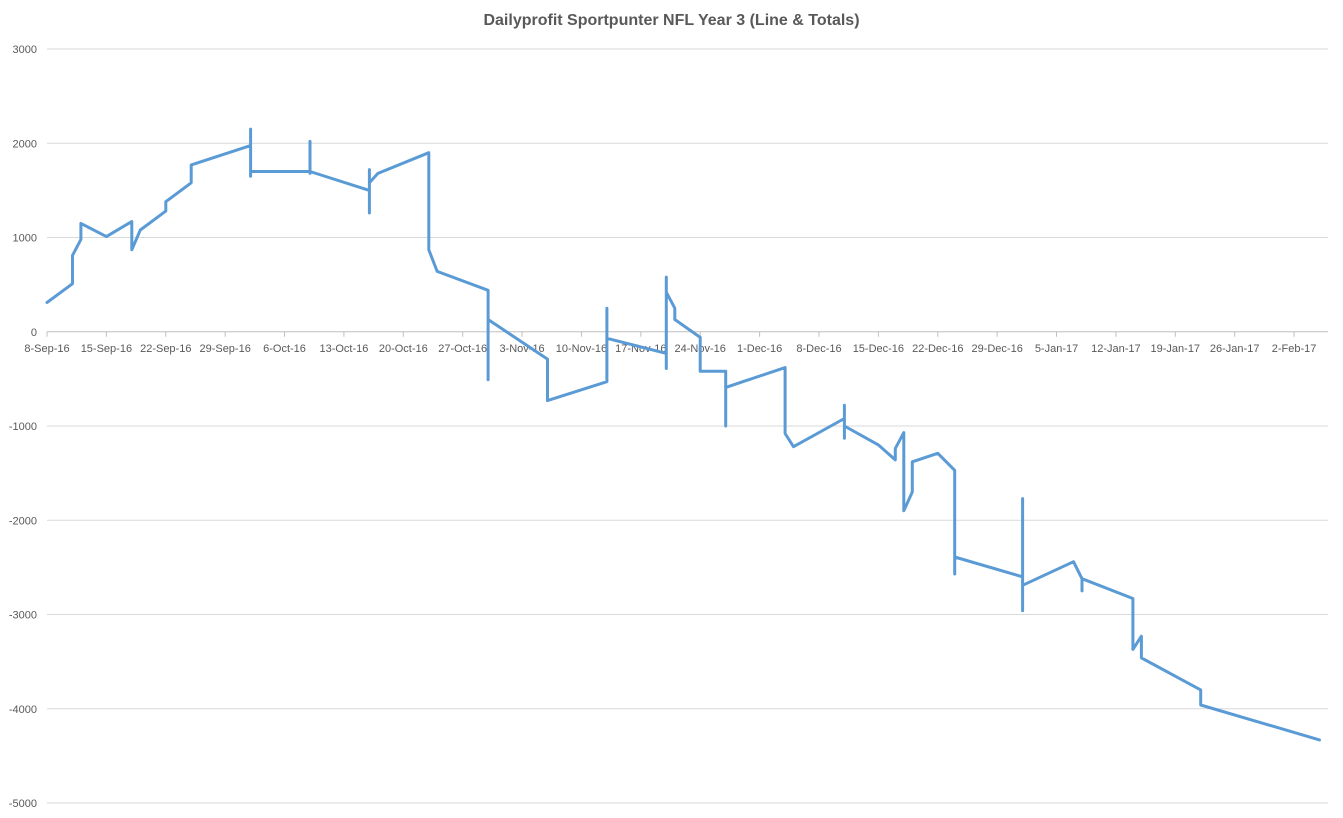 This screenshot has height=818, width=1343. What do you see at coordinates (818, 349) in the screenshot?
I see `x-tick-label: 8-Dec-16` at bounding box center [818, 349].